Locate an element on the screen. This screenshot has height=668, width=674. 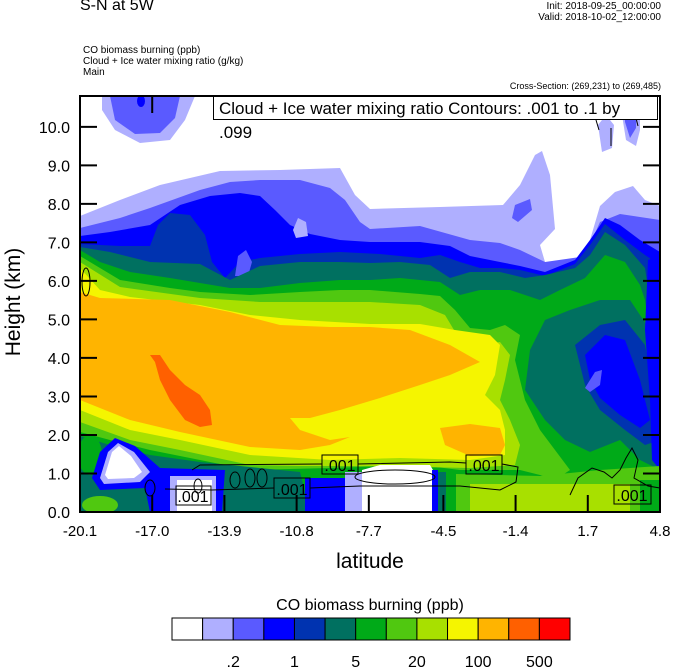
colorbar-label: .2 is located at coordinates (233, 661).